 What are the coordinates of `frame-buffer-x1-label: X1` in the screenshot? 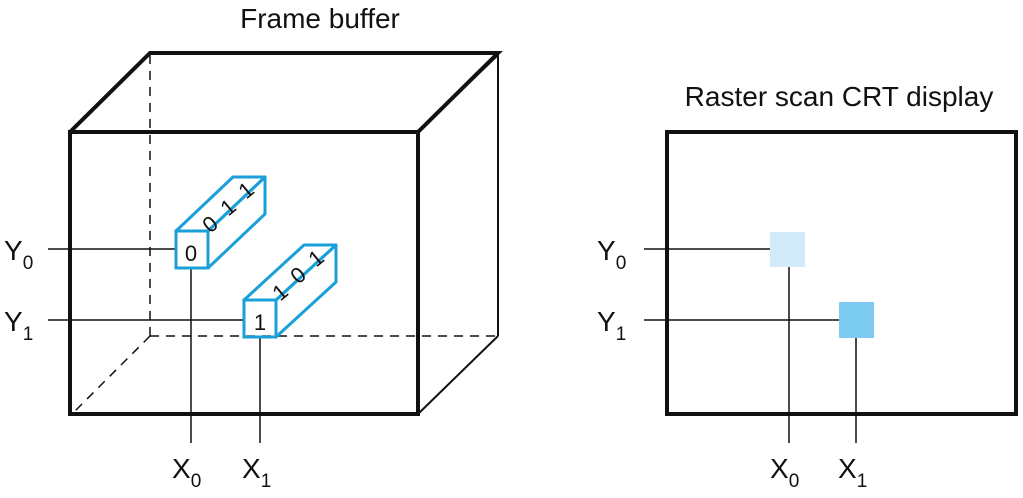 It's located at (256, 472).